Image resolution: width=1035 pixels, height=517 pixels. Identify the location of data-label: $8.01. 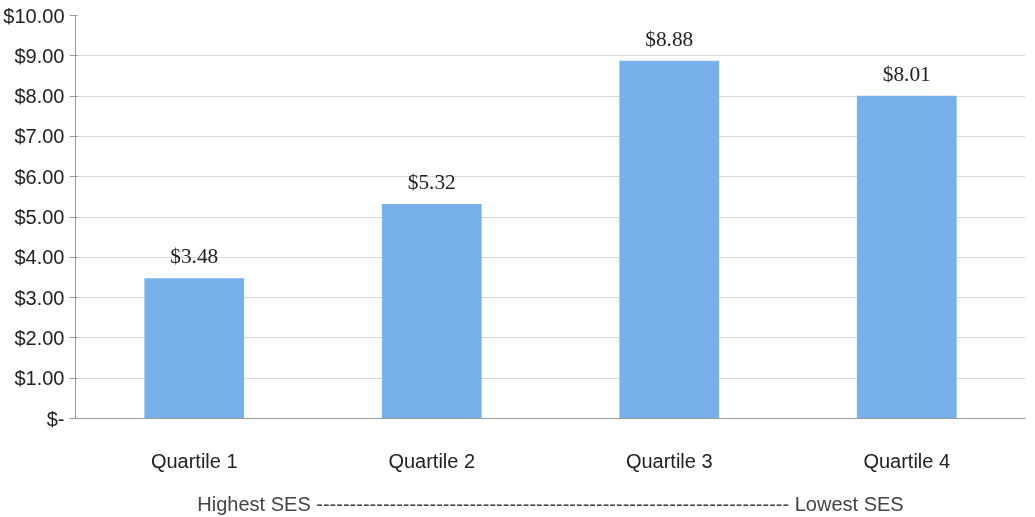
(906, 73).